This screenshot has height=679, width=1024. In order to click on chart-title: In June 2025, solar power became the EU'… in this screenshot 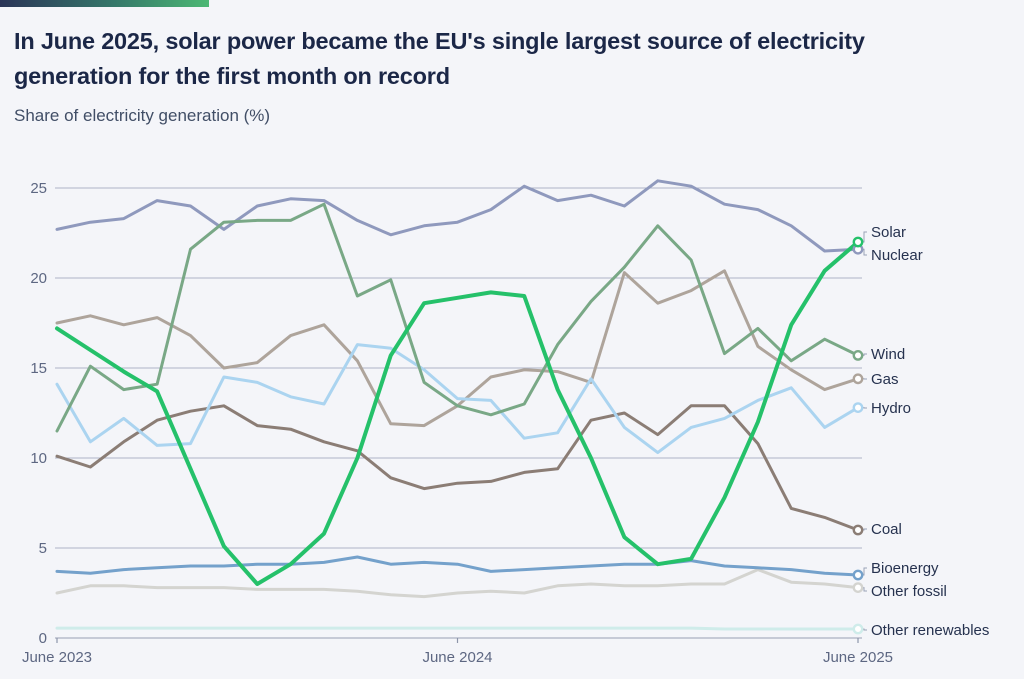, I will do `click(439, 58)`.